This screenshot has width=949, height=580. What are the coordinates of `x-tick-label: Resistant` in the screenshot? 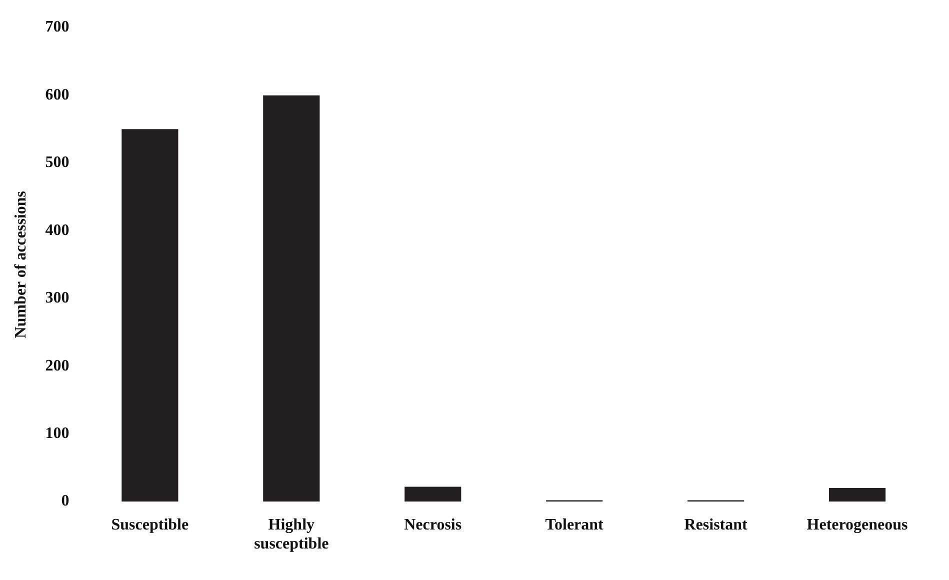 It's located at (716, 525).